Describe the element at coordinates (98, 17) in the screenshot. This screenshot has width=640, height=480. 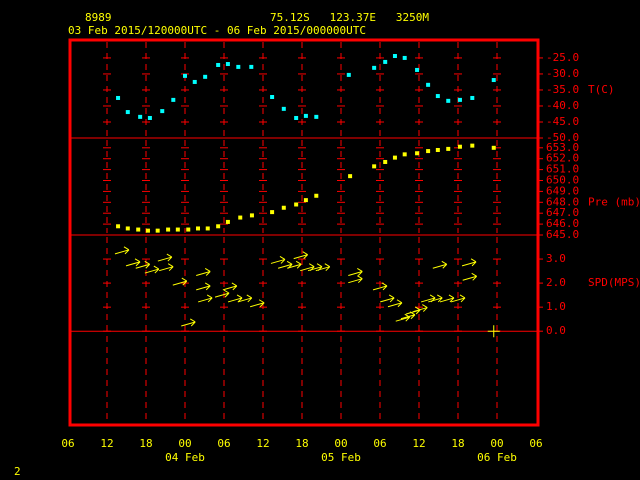
I see `station-id: 8989` at that location.